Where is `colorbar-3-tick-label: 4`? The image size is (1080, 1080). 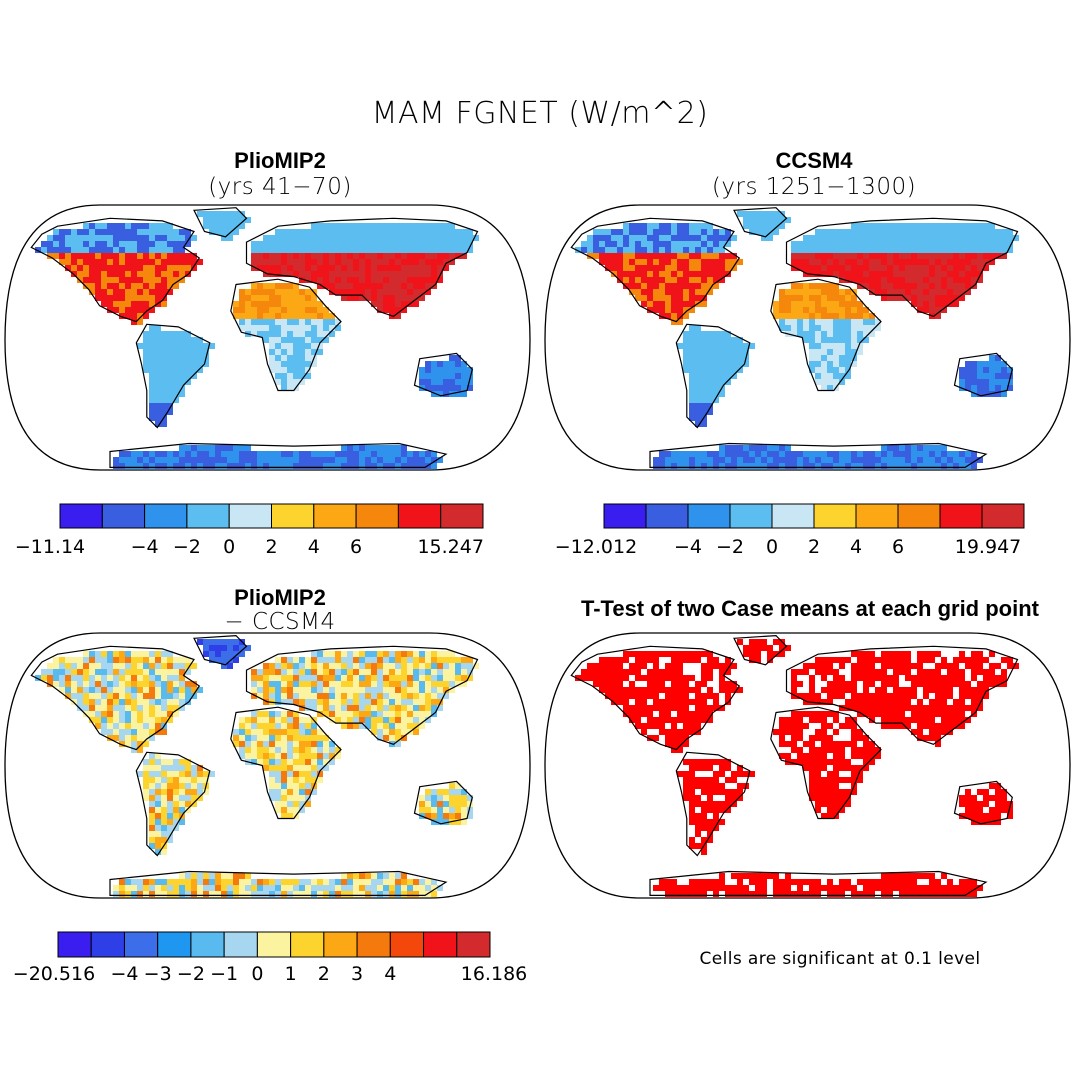
colorbar-3-tick-label: 4 is located at coordinates (390, 974).